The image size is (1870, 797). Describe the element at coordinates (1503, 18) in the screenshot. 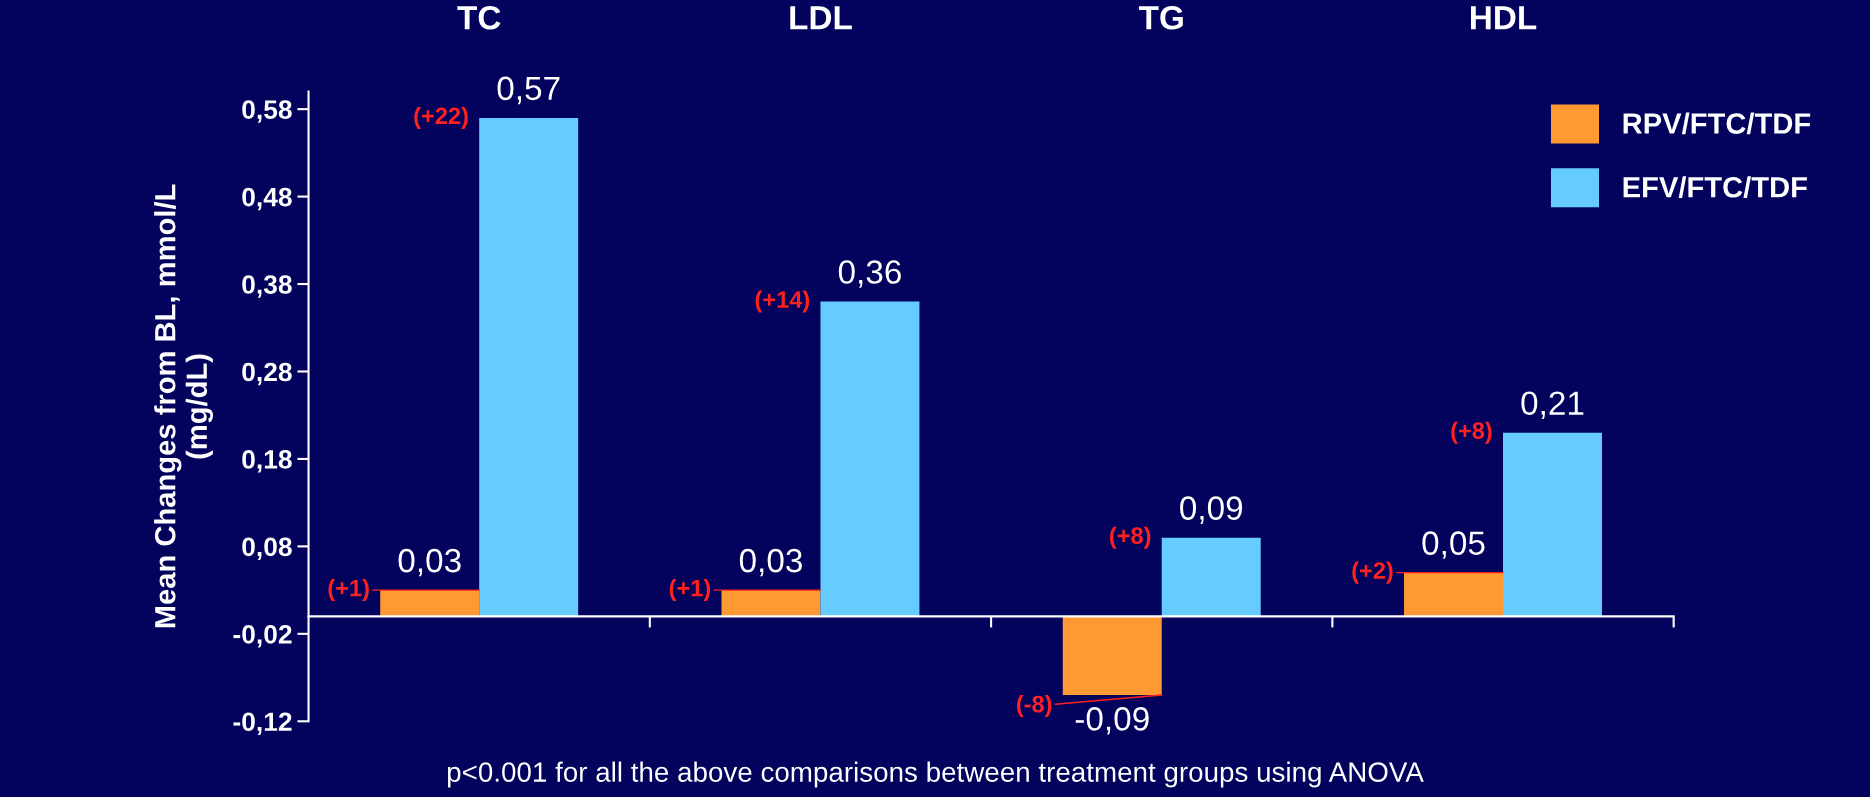

I see `x-tick-label: HDL` at that location.